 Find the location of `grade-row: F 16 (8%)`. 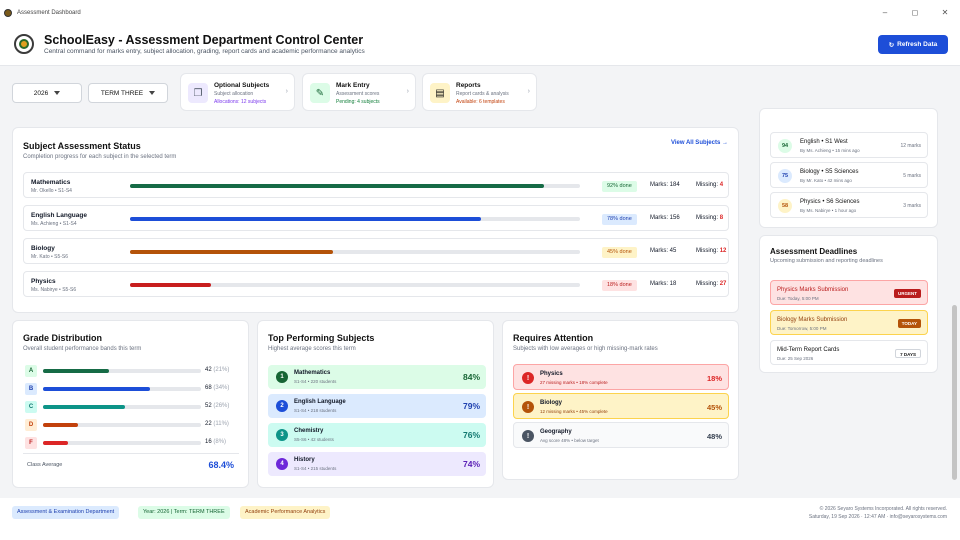

grade-row: F 16 (8%) is located at coordinates (135, 443).